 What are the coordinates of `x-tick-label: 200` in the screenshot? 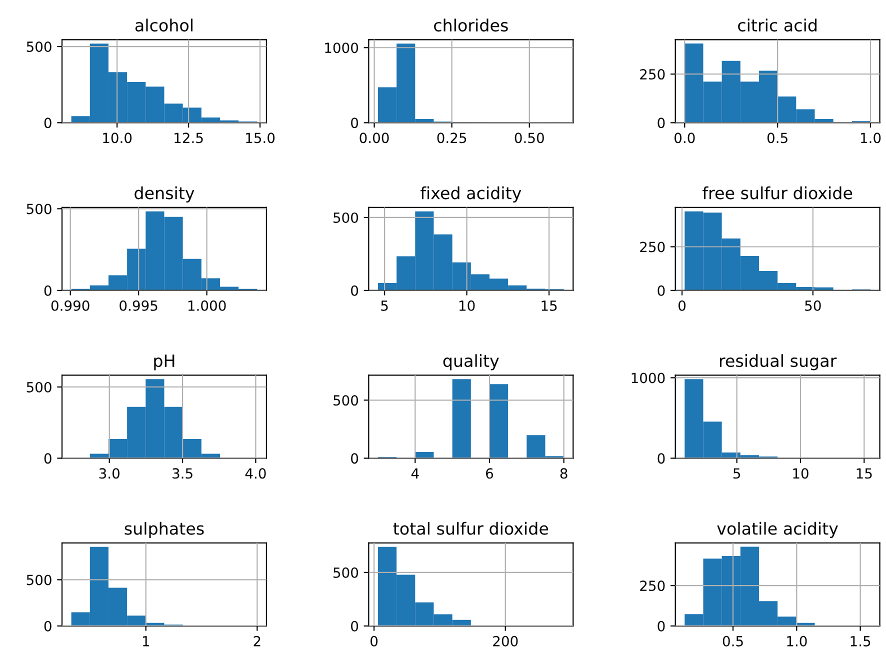 It's located at (505, 641).